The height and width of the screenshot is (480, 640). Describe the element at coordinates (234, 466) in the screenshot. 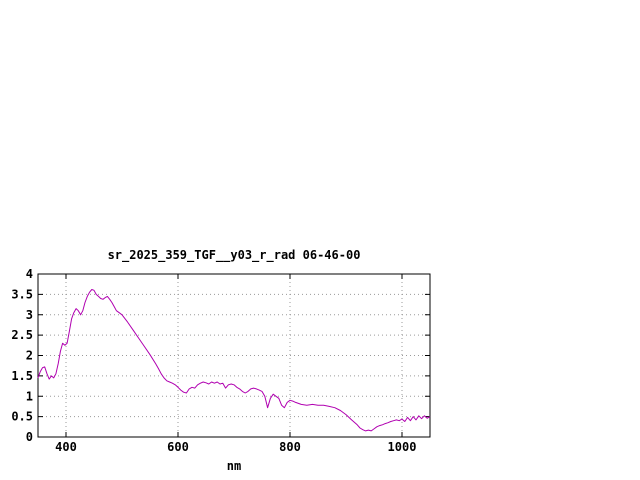

I see `x-axis-label: nm` at that location.